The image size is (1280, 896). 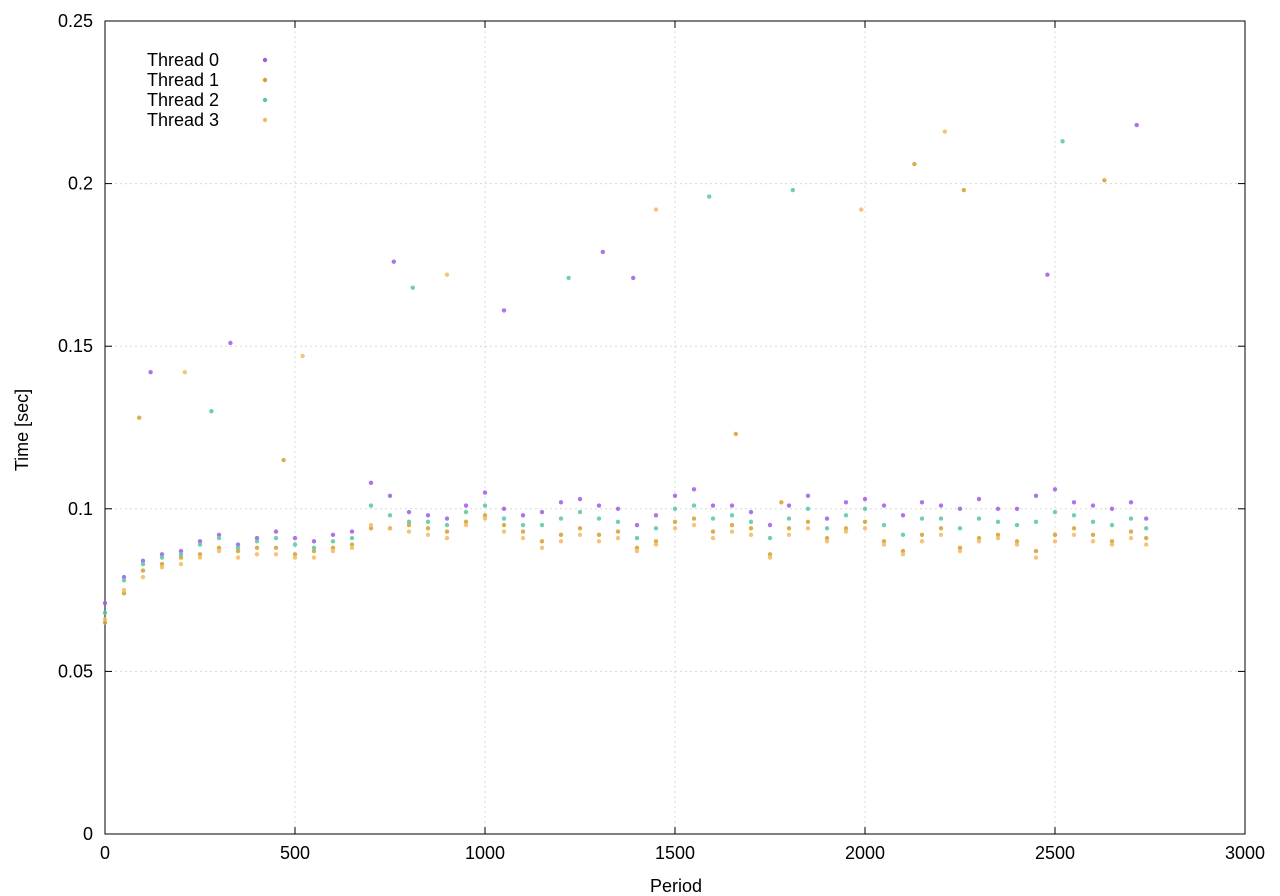 I want to click on legend-label-thread-0: Thread 0, so click(x=183, y=60).